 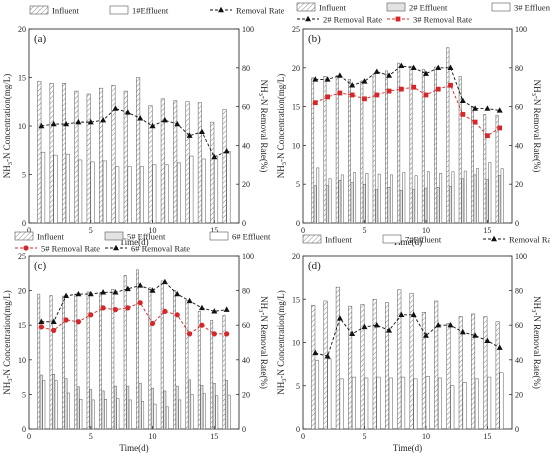 I want to click on legend-label: 6# Effluent, so click(x=251, y=237).